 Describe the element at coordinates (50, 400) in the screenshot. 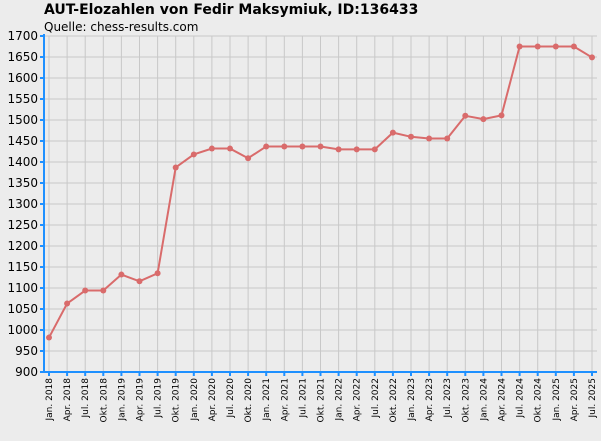

I see `x-tick-label: Jan. 2018` at that location.